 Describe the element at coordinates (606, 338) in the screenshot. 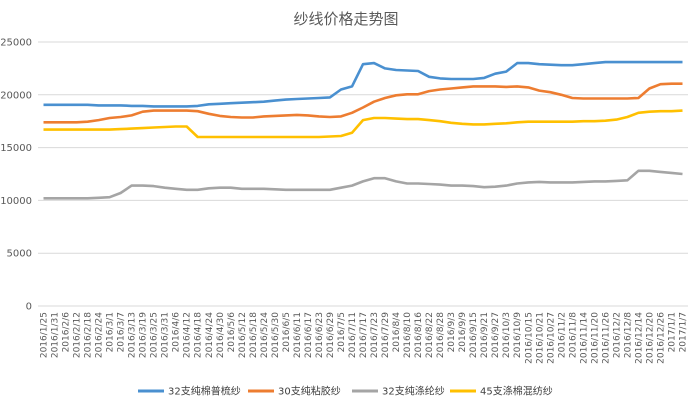

I see `x-tick-label: 2016/11/26` at that location.